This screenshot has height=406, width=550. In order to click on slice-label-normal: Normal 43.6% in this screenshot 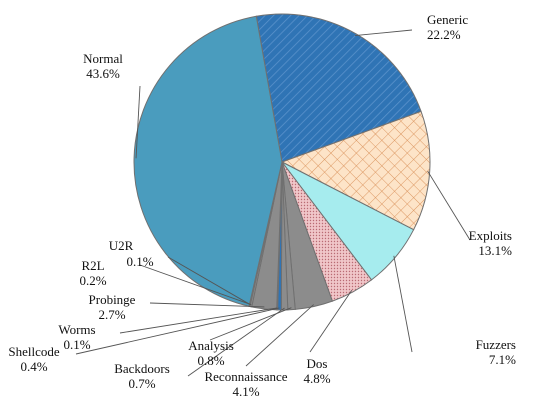, I will do `click(103, 66)`.